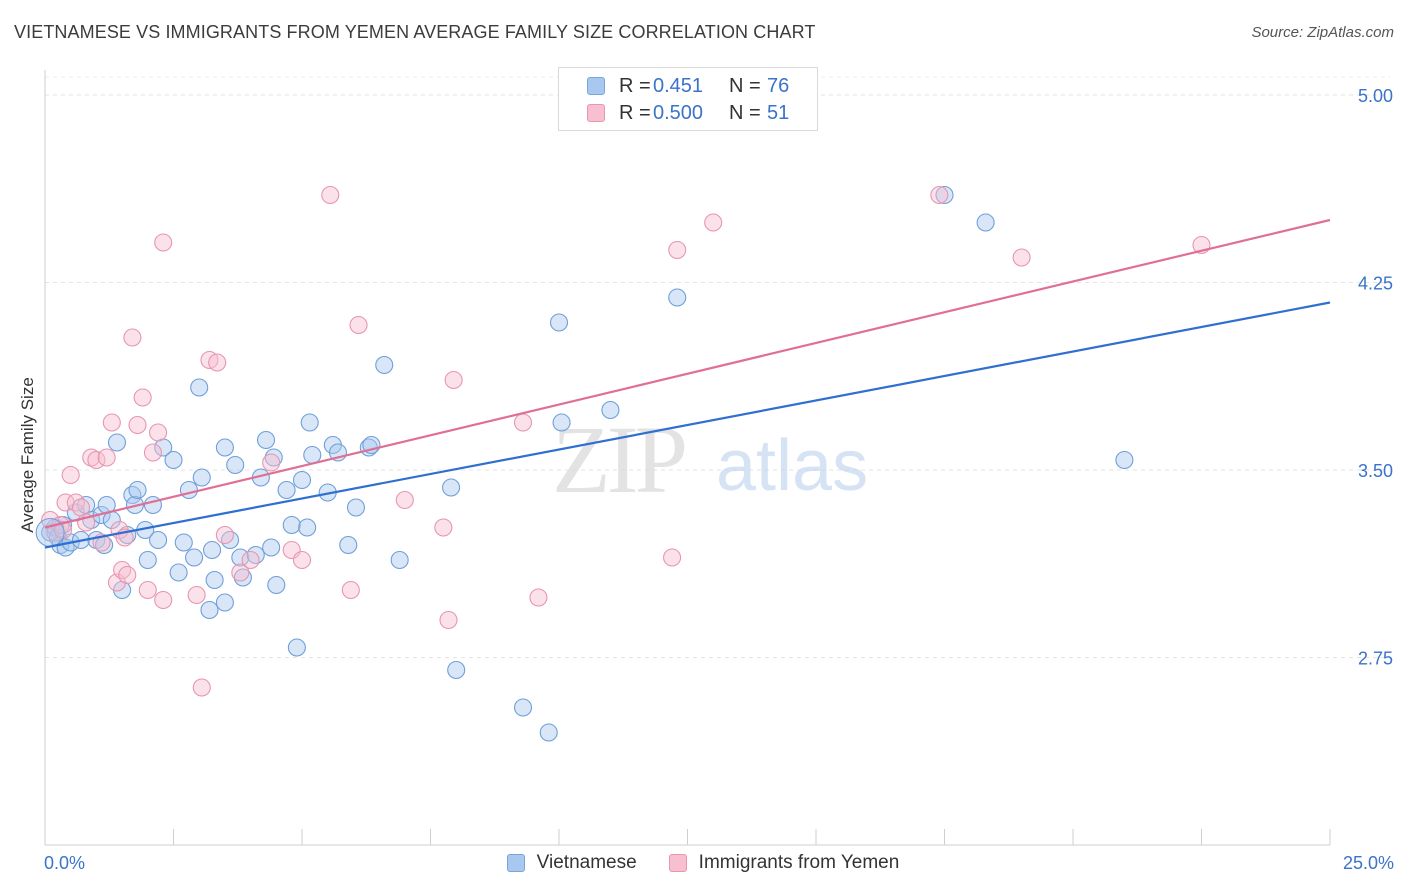 The width and height of the screenshot is (1406, 892). I want to click on y-tick-label: 5.00, so click(1375, 96).